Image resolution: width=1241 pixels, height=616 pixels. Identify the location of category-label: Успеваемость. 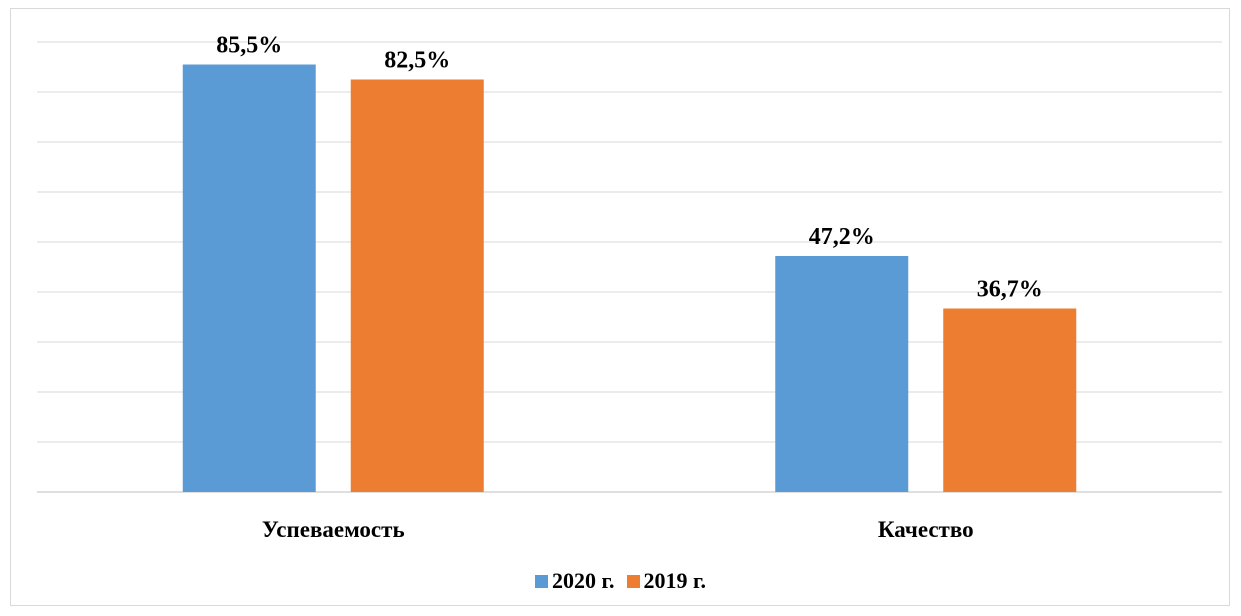
(333, 529).